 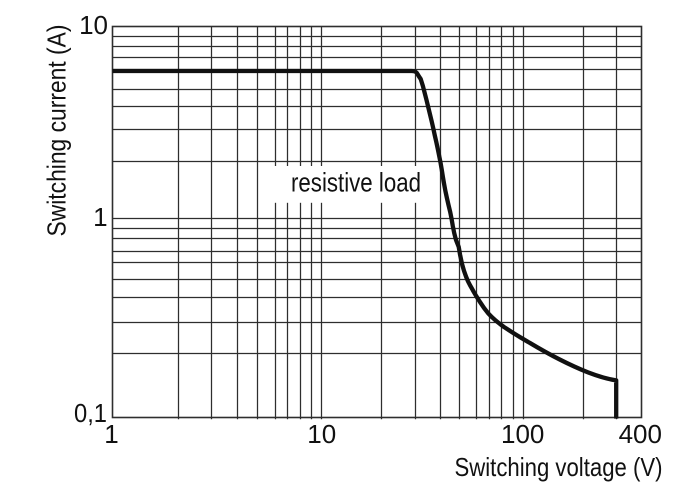 What do you see at coordinates (90, 413) in the screenshot?
I see `svg-text: 0,1` at bounding box center [90, 413].